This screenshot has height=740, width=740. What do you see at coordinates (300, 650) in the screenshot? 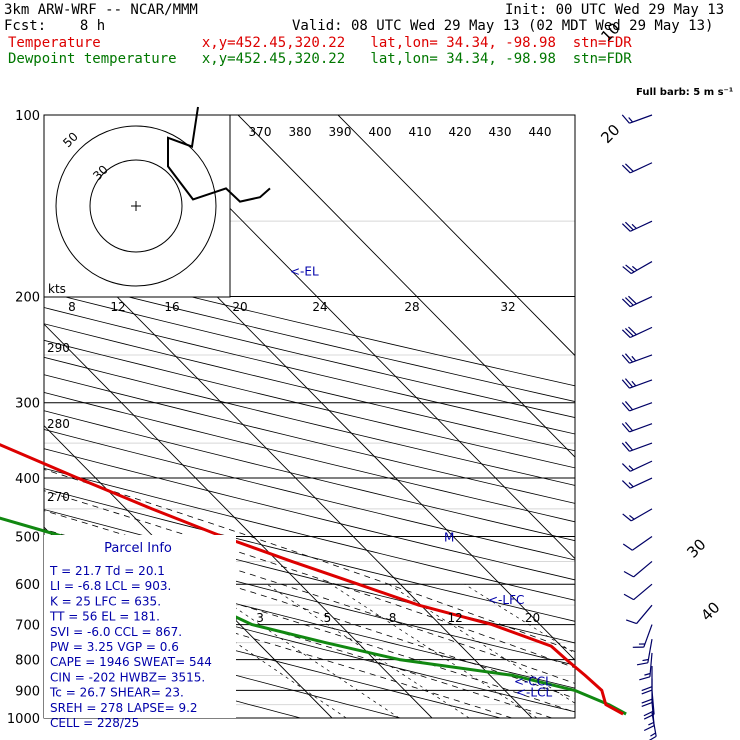
I see `mixing-ratio-line` at bounding box center [300, 650].